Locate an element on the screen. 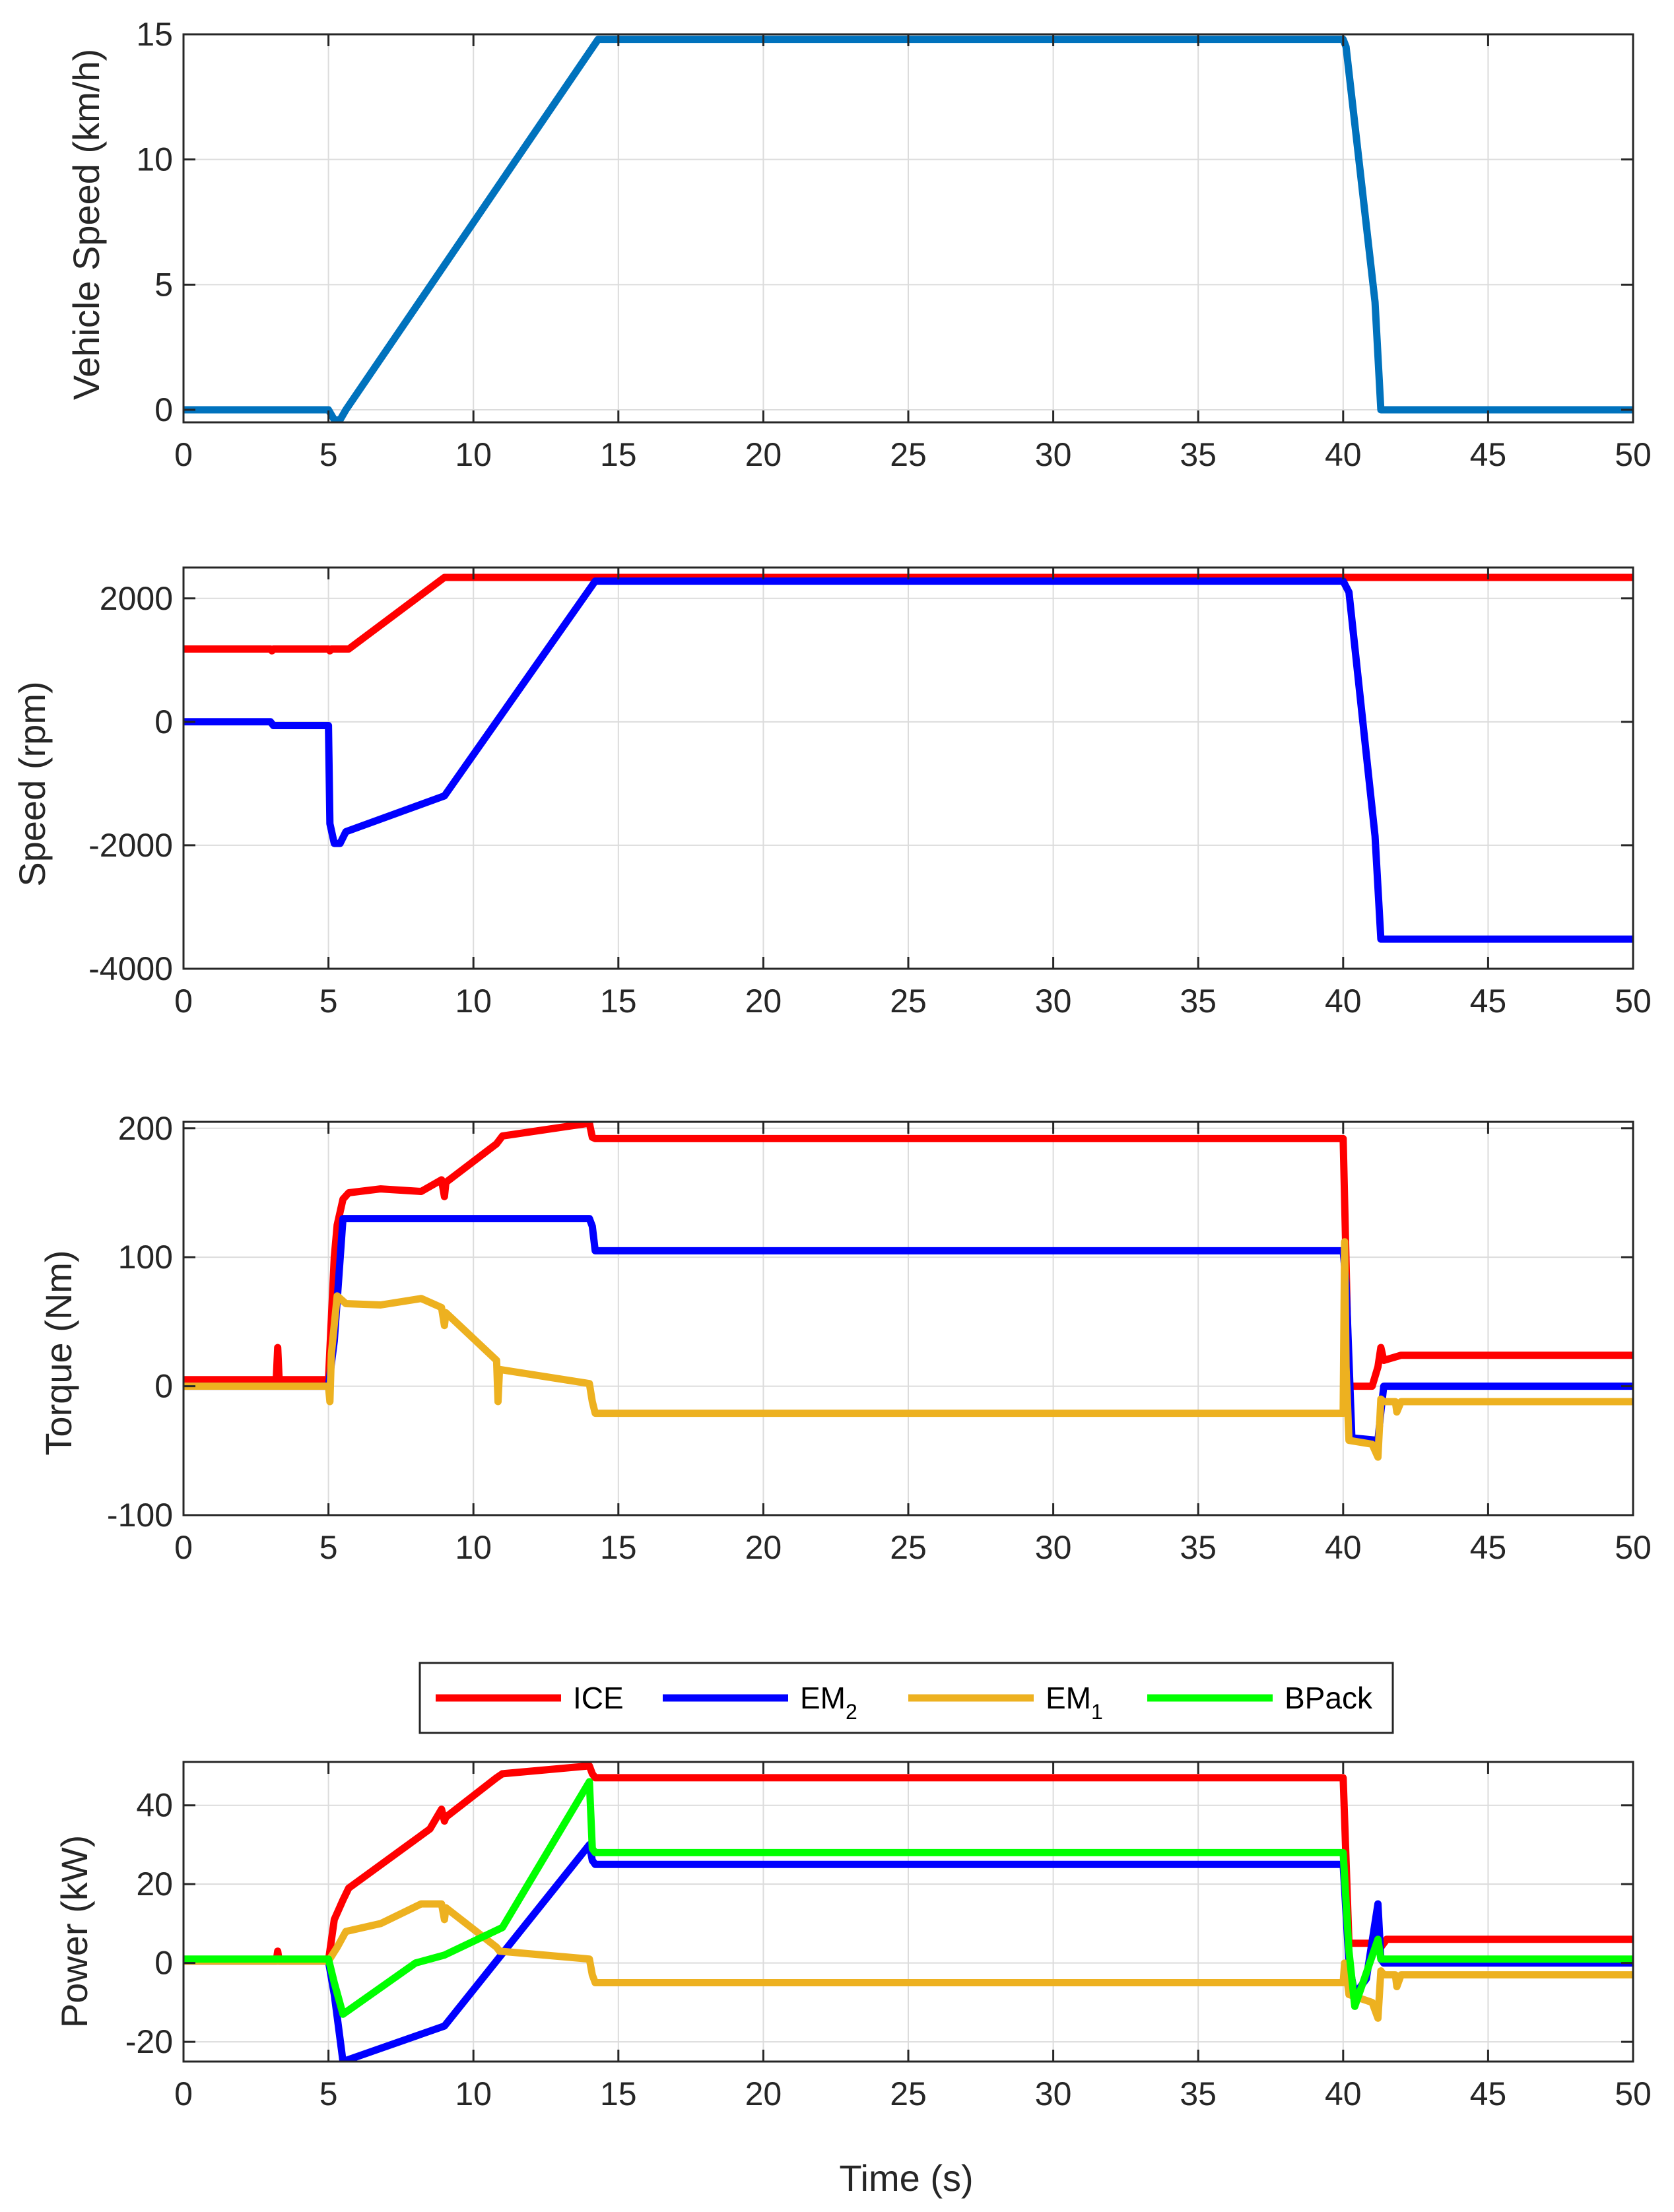 The height and width of the screenshot is (2212, 1674). ylabel-power: Power (kW) is located at coordinates (74, 1931).